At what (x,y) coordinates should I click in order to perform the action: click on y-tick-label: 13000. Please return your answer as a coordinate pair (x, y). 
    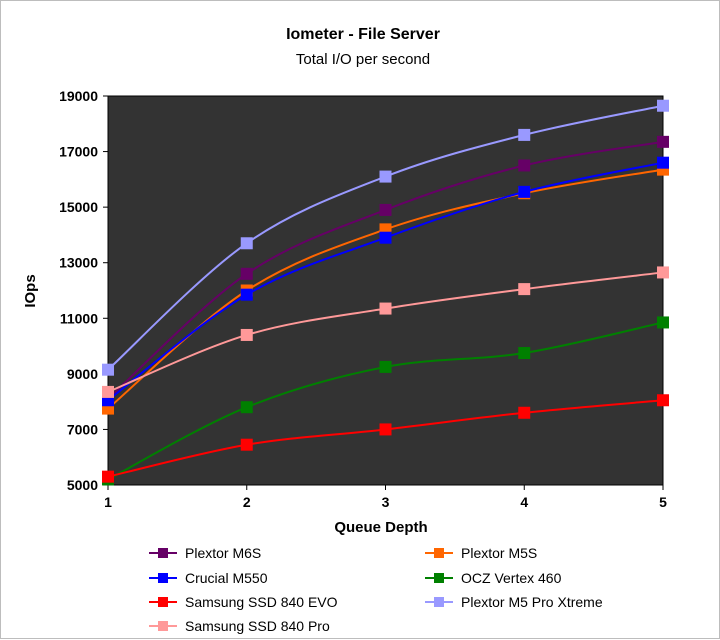
    Looking at the image, I should click on (78, 263).